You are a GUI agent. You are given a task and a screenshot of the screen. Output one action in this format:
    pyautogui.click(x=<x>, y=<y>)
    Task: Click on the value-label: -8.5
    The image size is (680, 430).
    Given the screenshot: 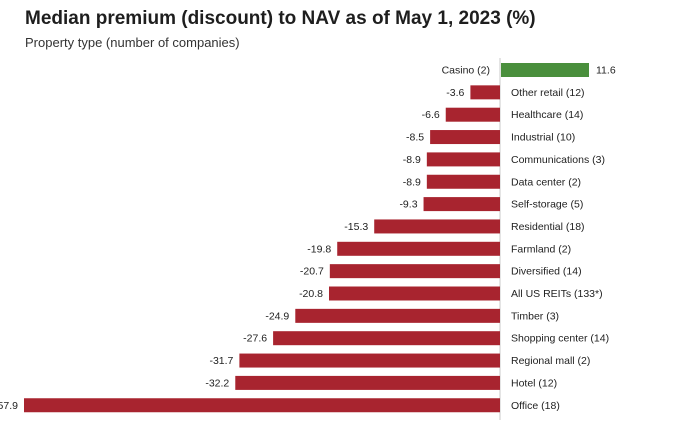 What is the action you would take?
    pyautogui.click(x=415, y=138)
    